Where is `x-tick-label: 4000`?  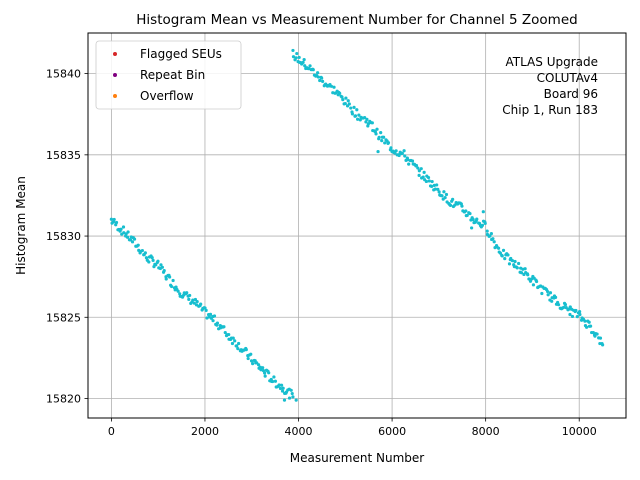
x-tick-label: 4000 is located at coordinates (299, 431).